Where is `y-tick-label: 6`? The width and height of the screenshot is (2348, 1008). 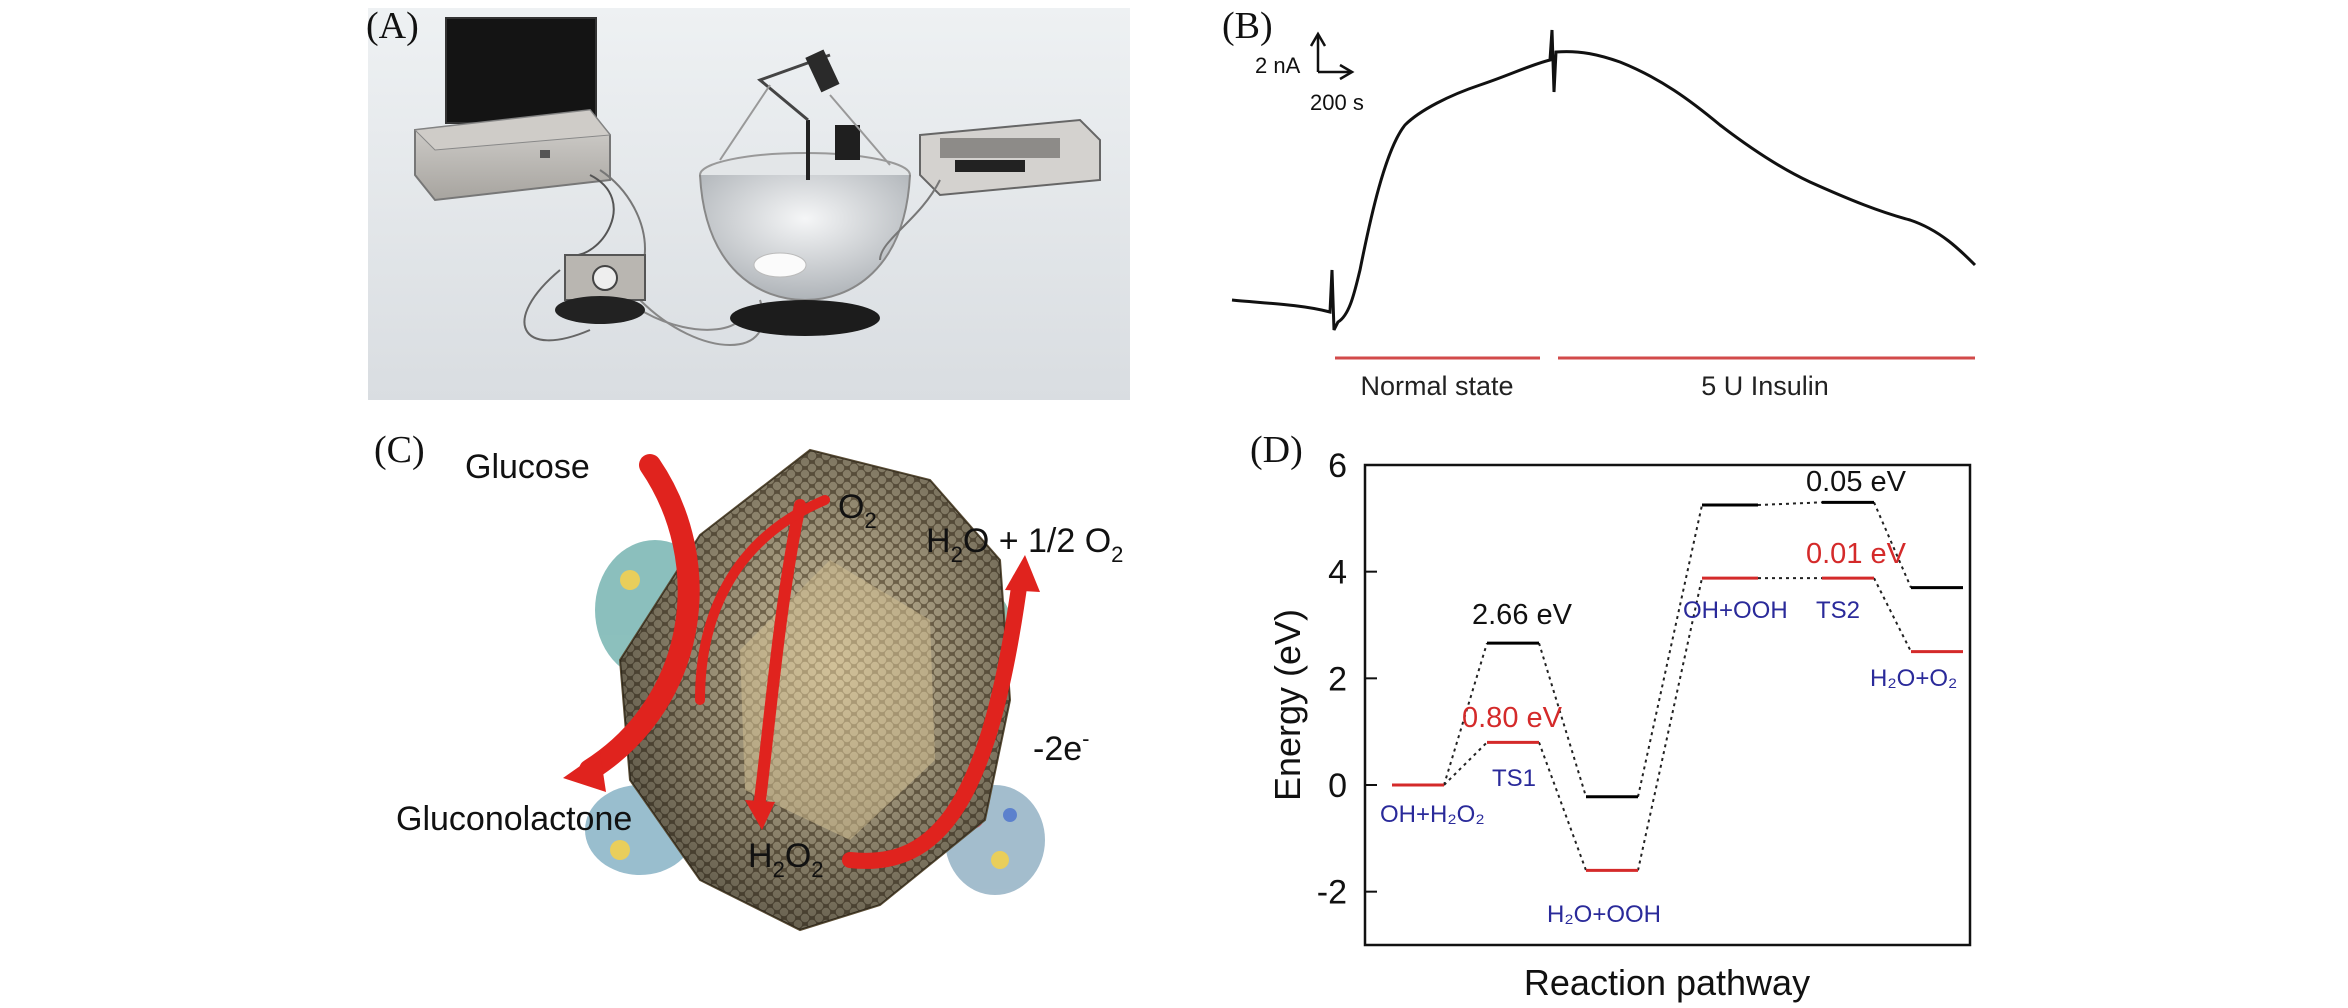
y-tick-label: 6 is located at coordinates (1337, 466).